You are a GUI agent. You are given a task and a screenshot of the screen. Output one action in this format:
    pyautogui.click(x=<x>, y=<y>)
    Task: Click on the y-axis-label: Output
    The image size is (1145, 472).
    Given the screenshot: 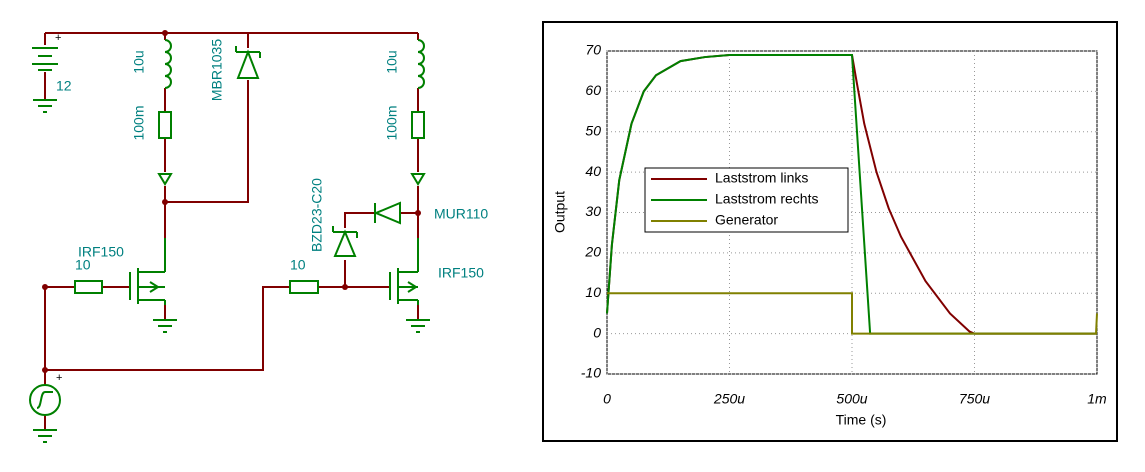 What is the action you would take?
    pyautogui.click(x=560, y=212)
    